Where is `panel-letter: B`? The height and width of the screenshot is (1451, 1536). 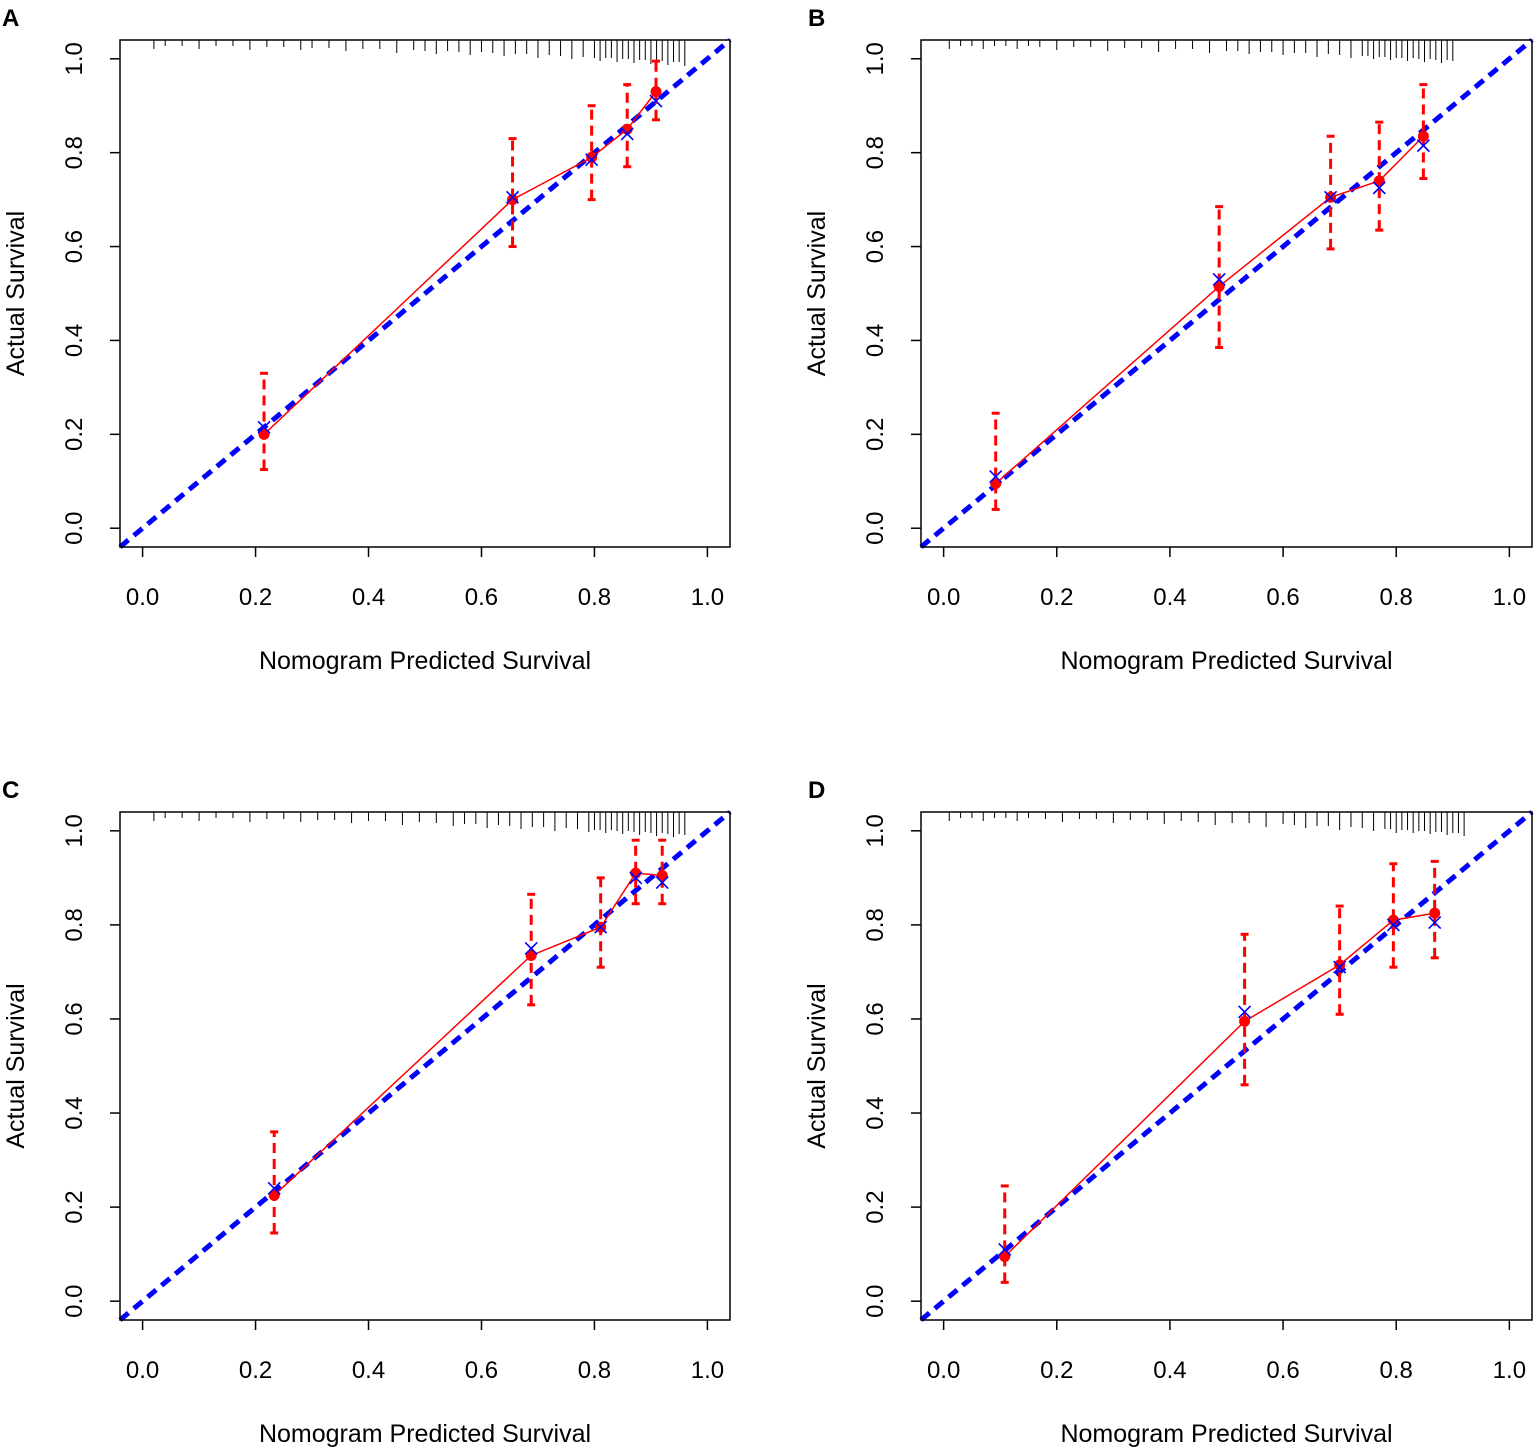 panel-letter: B is located at coordinates (816, 18).